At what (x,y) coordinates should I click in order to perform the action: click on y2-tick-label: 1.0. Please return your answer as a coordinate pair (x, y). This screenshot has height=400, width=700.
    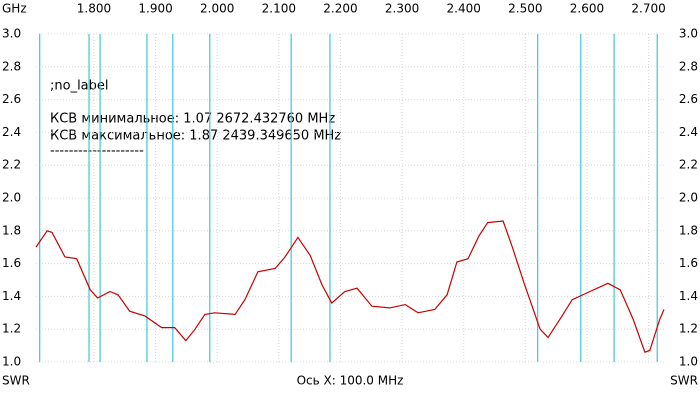
    Looking at the image, I should click on (688, 362).